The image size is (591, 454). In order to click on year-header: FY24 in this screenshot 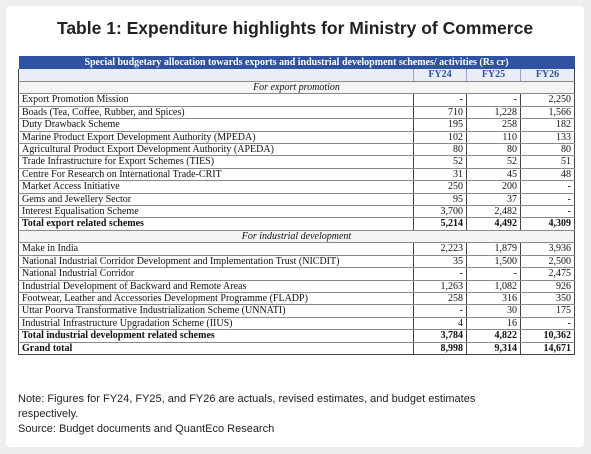, I will do `click(440, 75)`.